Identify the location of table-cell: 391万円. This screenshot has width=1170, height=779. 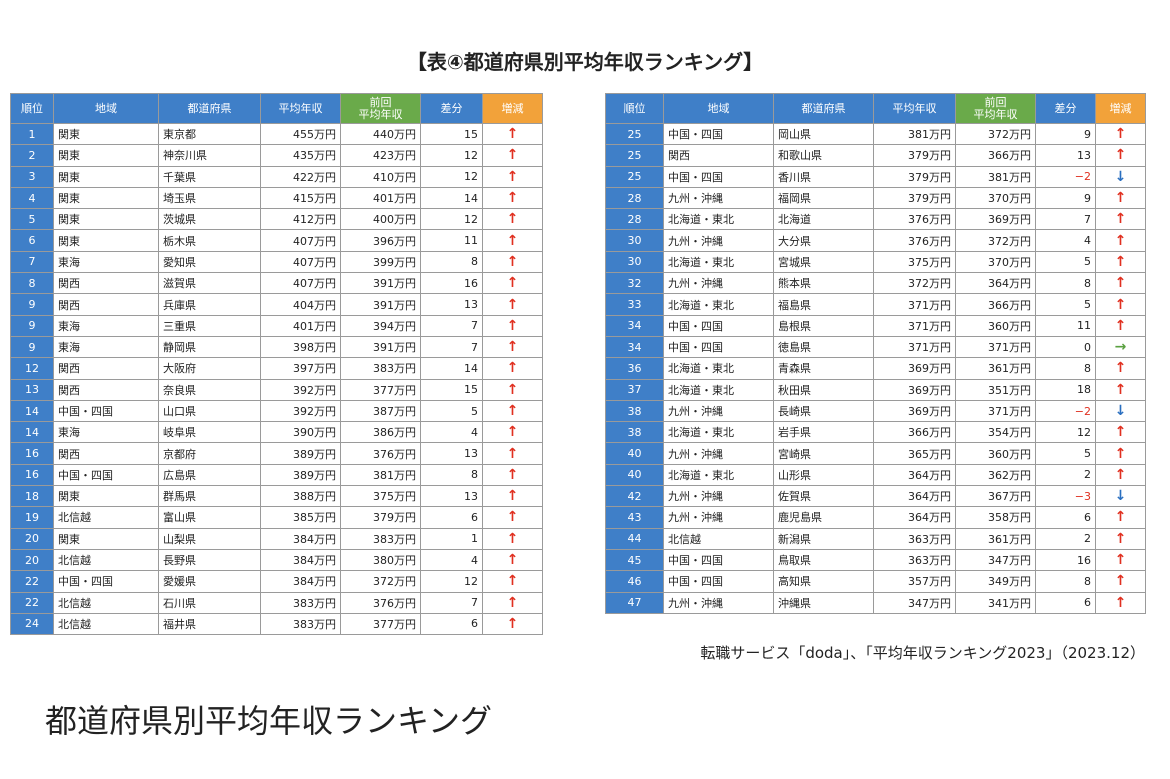
(380, 347).